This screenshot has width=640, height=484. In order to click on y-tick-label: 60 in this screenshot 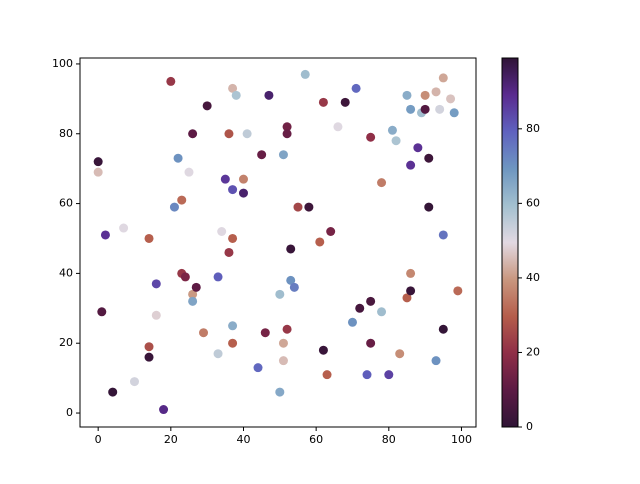, I will do `click(66, 203)`.